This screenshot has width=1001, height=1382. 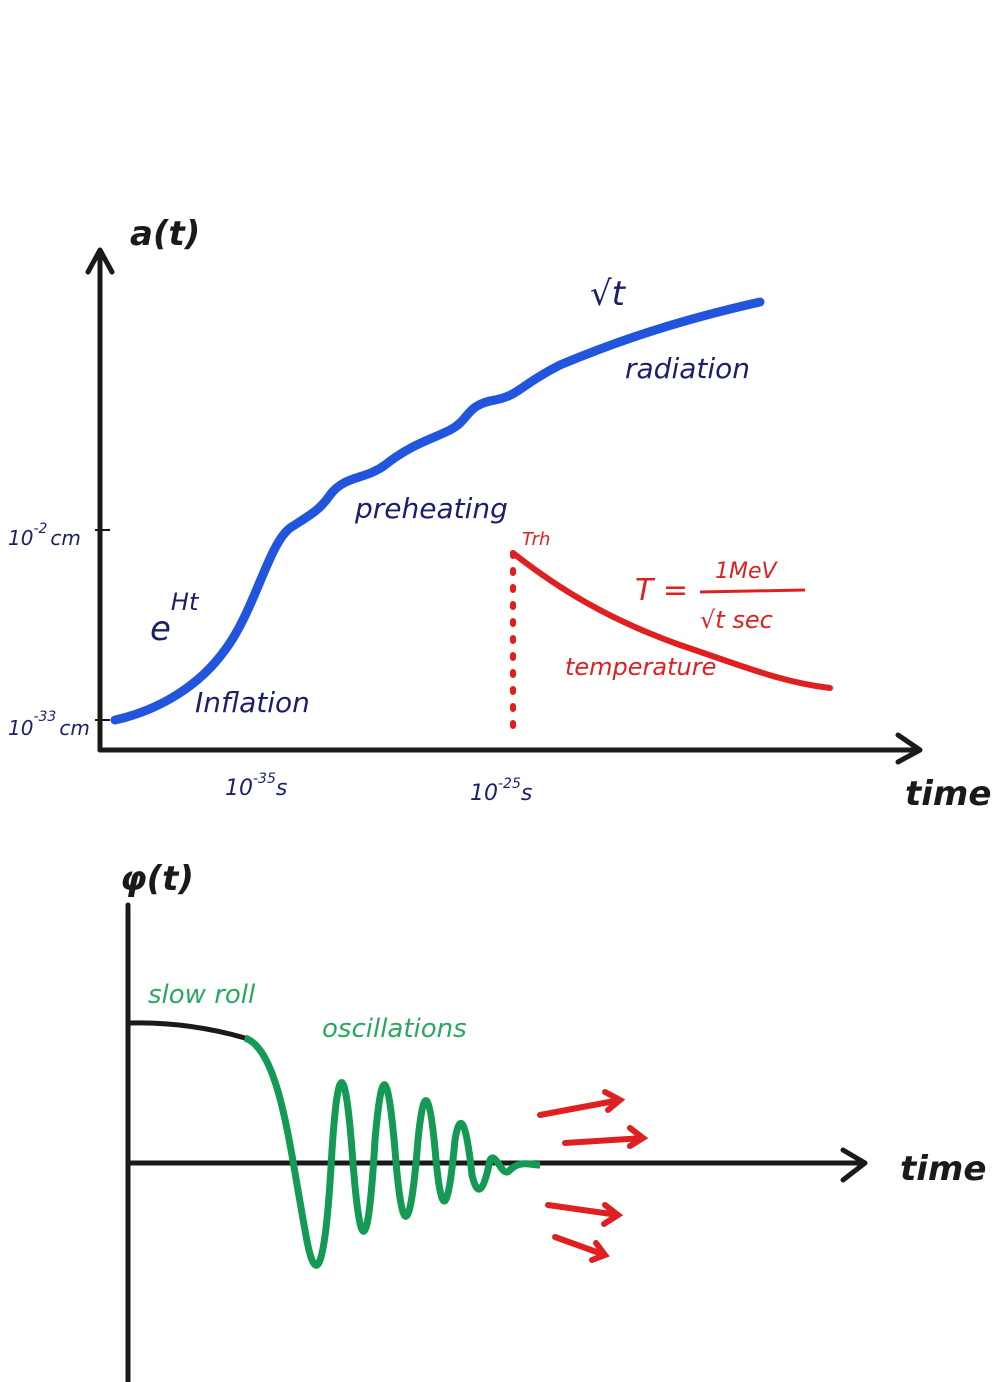 What do you see at coordinates (736, 620) in the screenshot?
I see `formula-denominator: √t sec` at bounding box center [736, 620].